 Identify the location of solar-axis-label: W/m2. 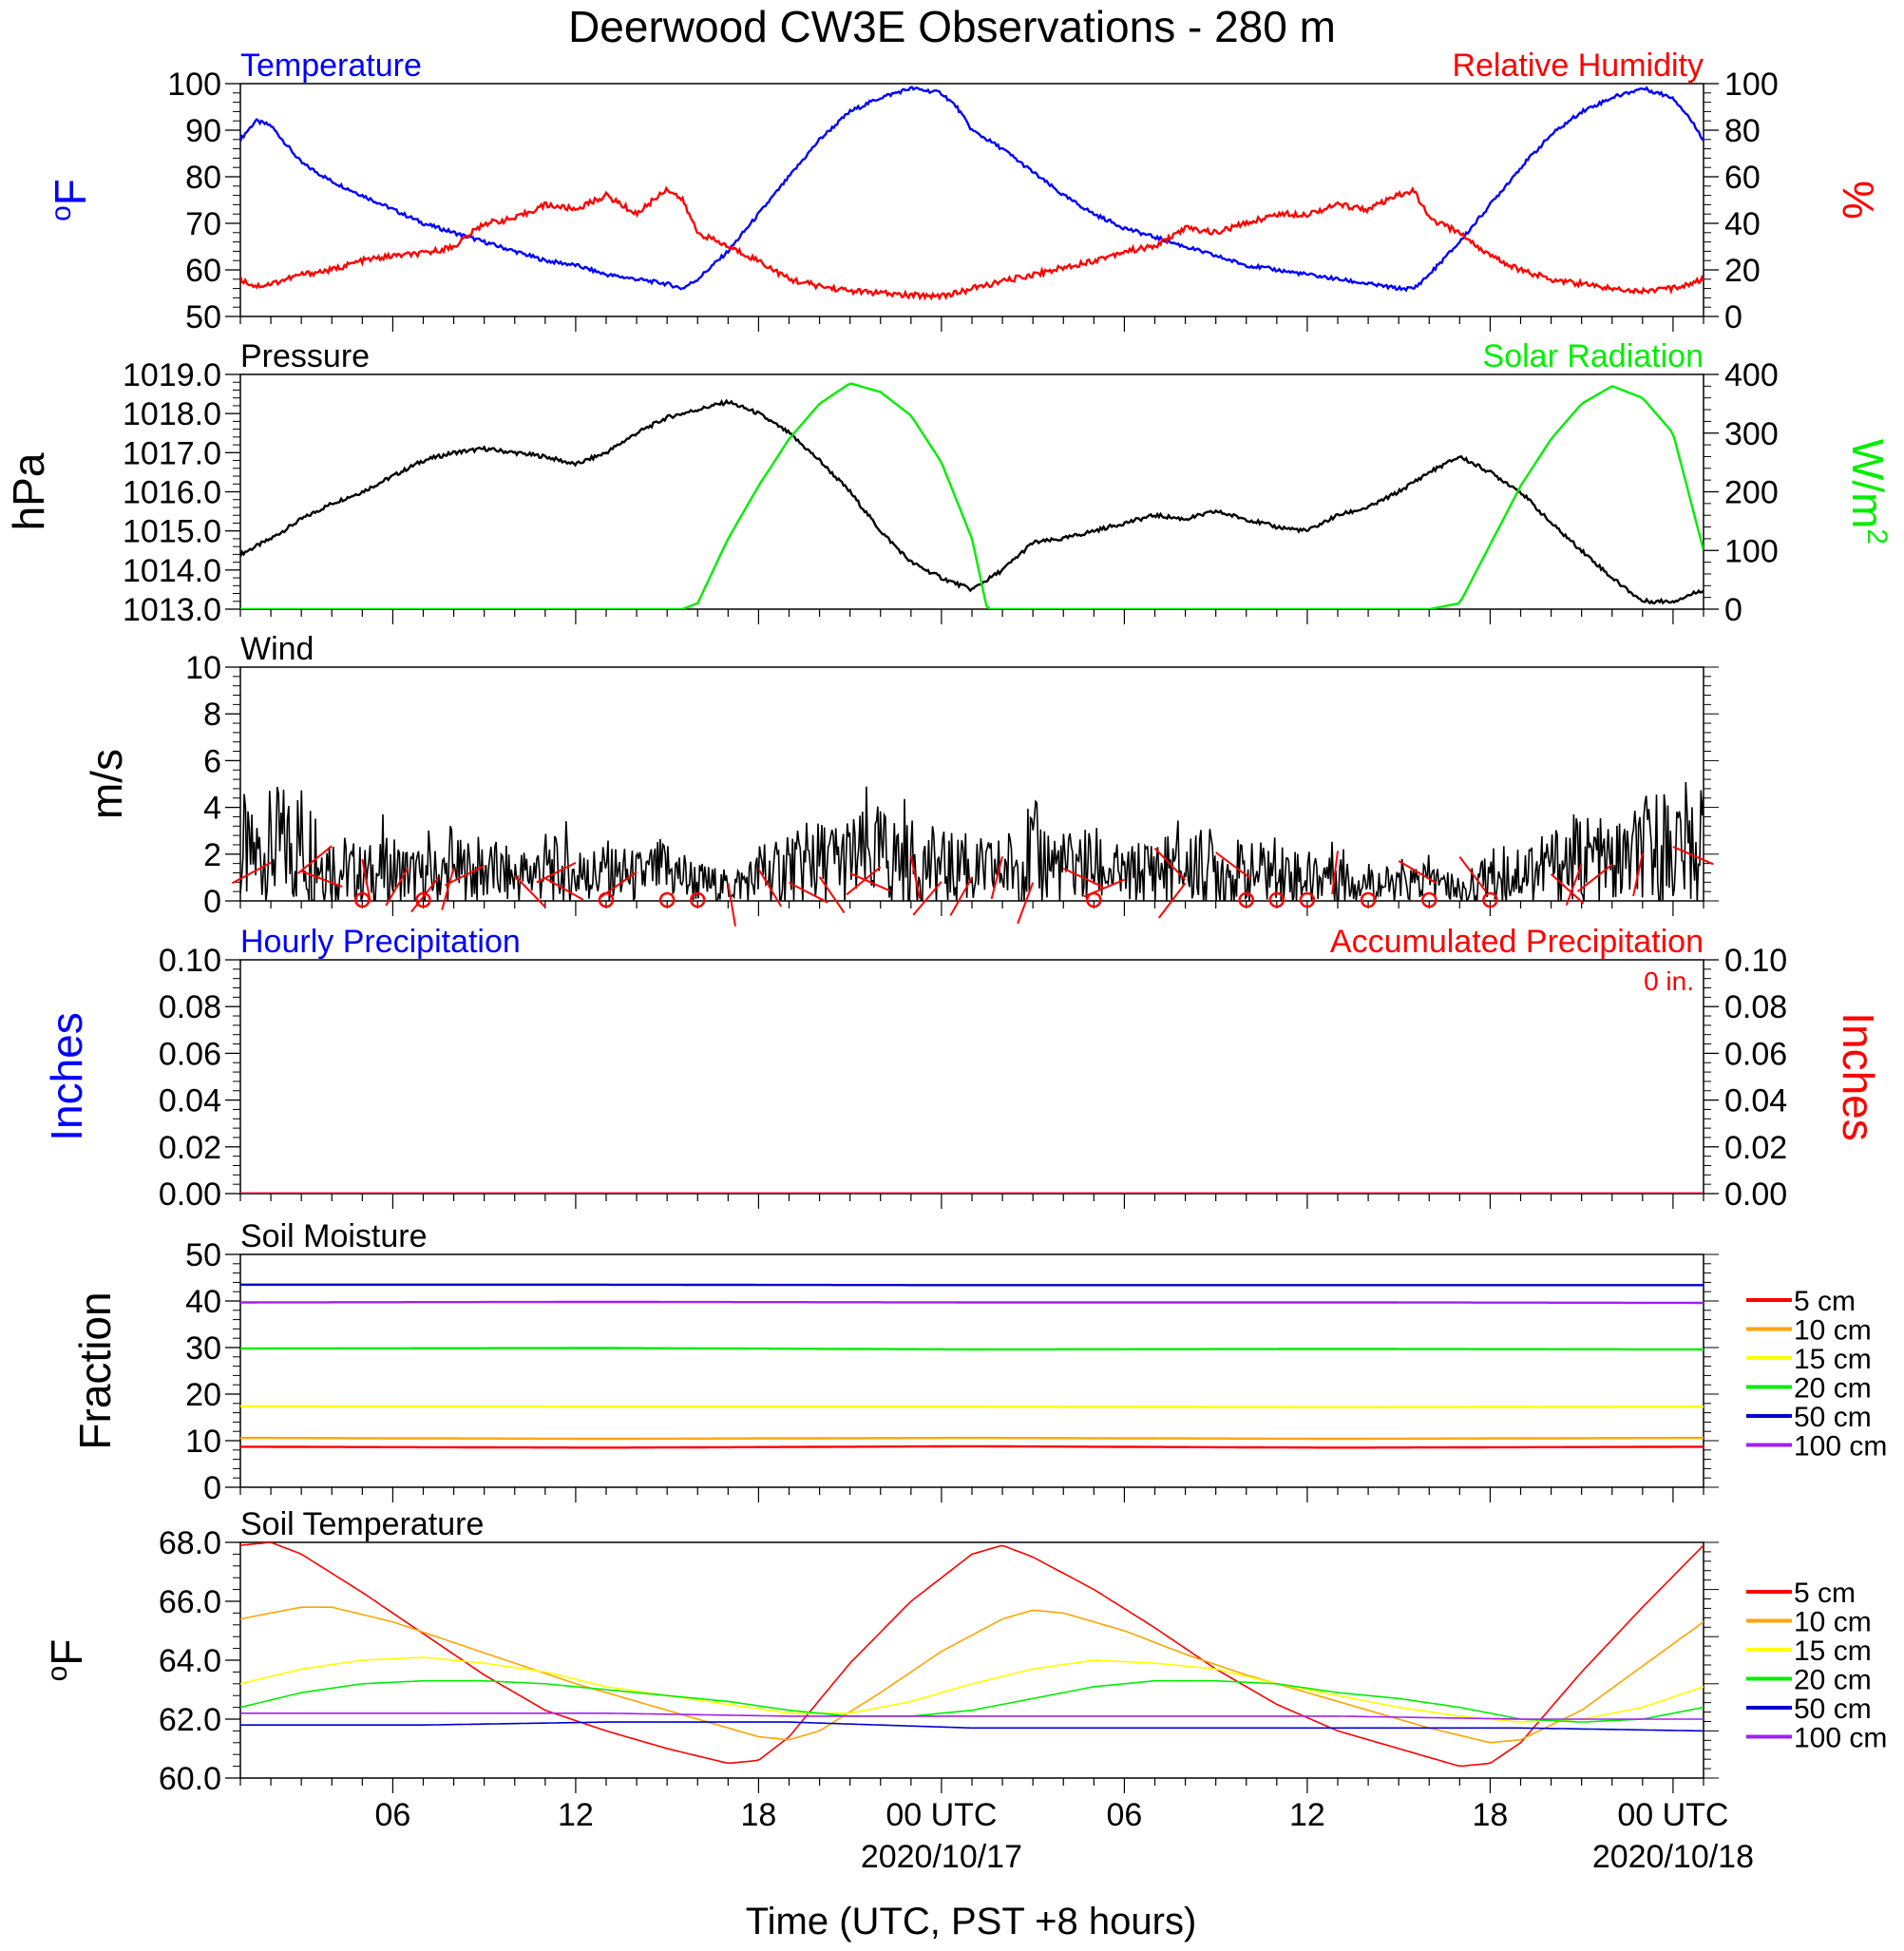
(1868, 492).